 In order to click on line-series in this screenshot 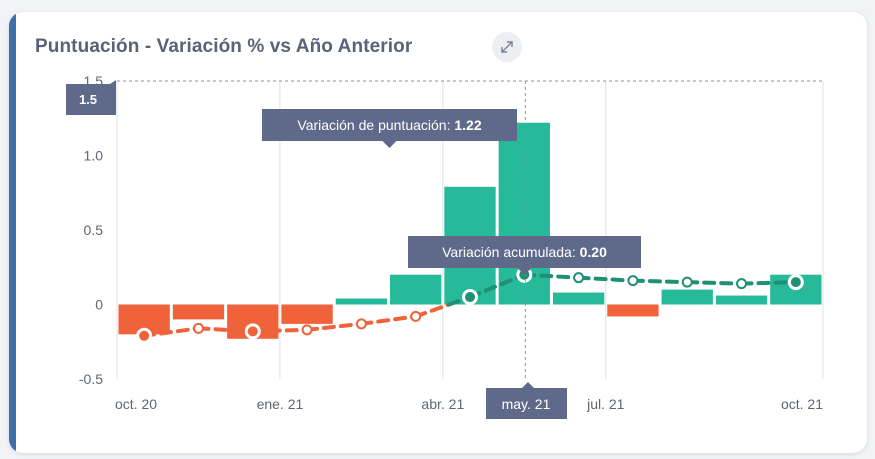, I will do `click(470, 305)`.